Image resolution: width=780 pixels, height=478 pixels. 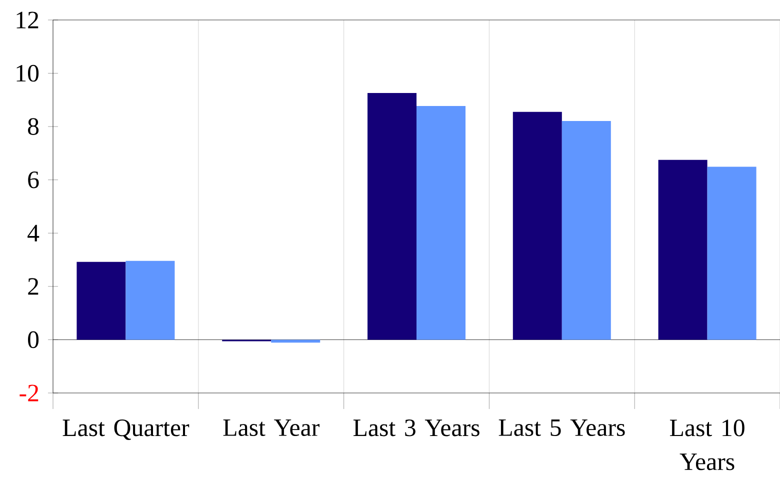 What do you see at coordinates (27, 73) in the screenshot?
I see `y-tick-label: 10` at bounding box center [27, 73].